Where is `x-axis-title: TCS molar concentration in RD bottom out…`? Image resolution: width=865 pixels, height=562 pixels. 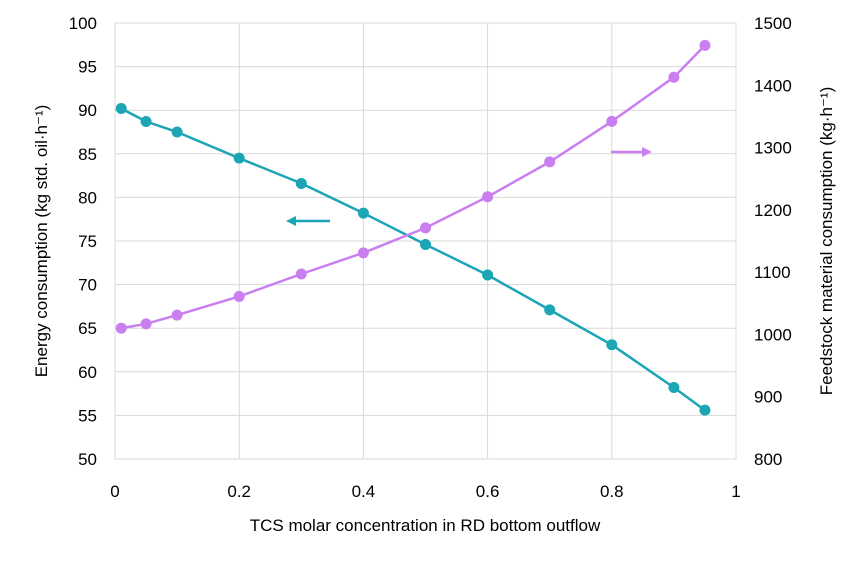
x-axis-title: TCS molar concentration in RD bottom out… is located at coordinates (425, 525).